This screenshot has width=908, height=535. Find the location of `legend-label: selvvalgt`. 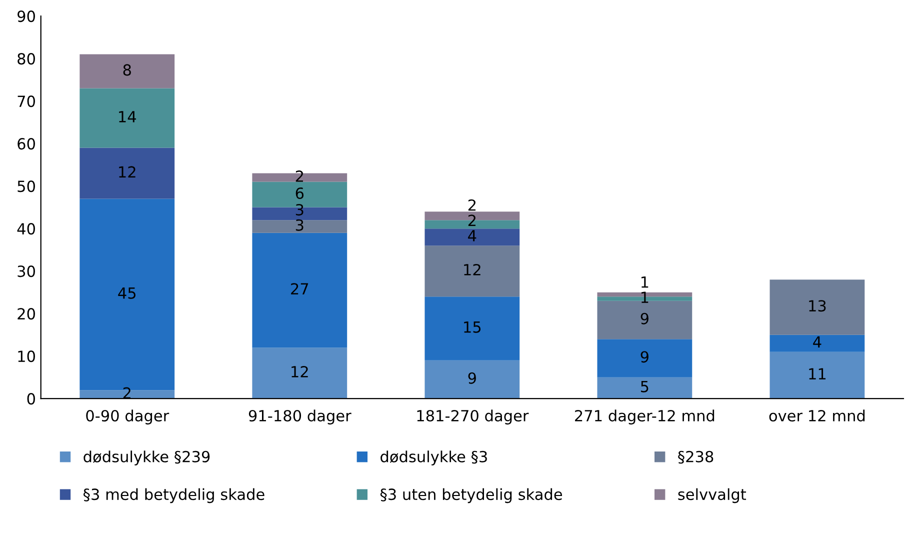

legend-label: selvvalgt is located at coordinates (712, 496).